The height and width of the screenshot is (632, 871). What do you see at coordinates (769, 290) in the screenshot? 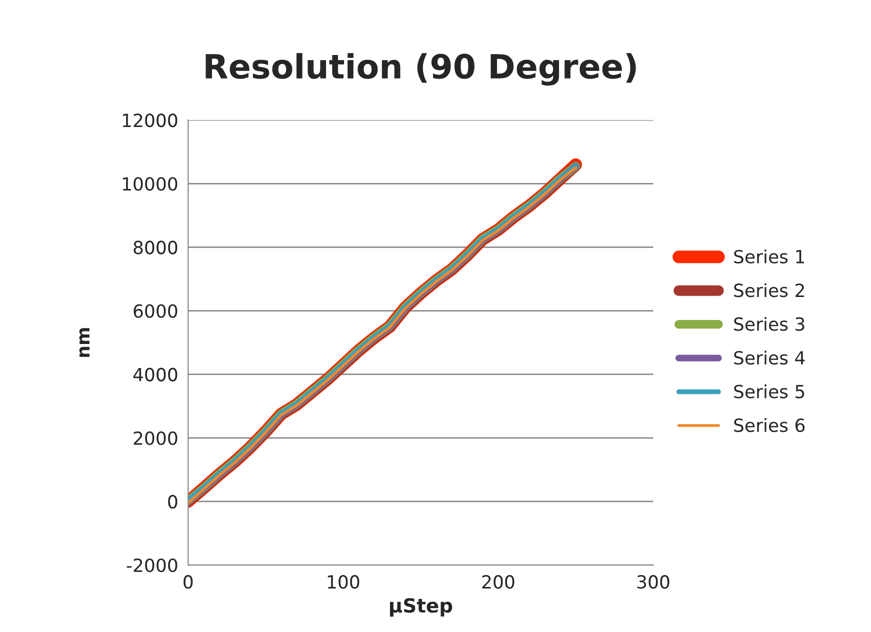
I see `legend-label: Series 2` at bounding box center [769, 290].